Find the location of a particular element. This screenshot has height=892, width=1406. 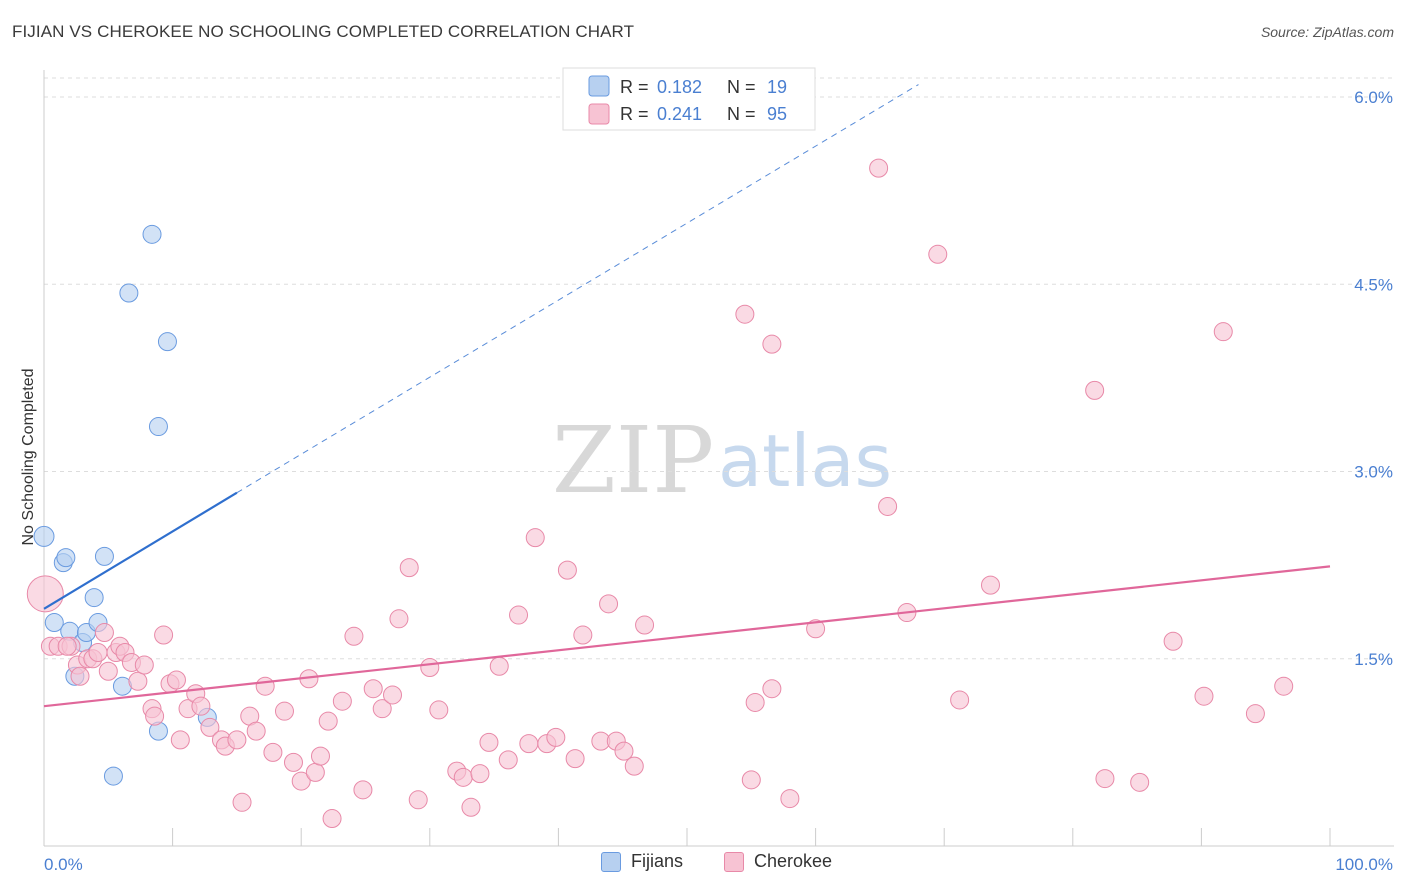

y-tick-label: 1.5% is located at coordinates (1373, 659).